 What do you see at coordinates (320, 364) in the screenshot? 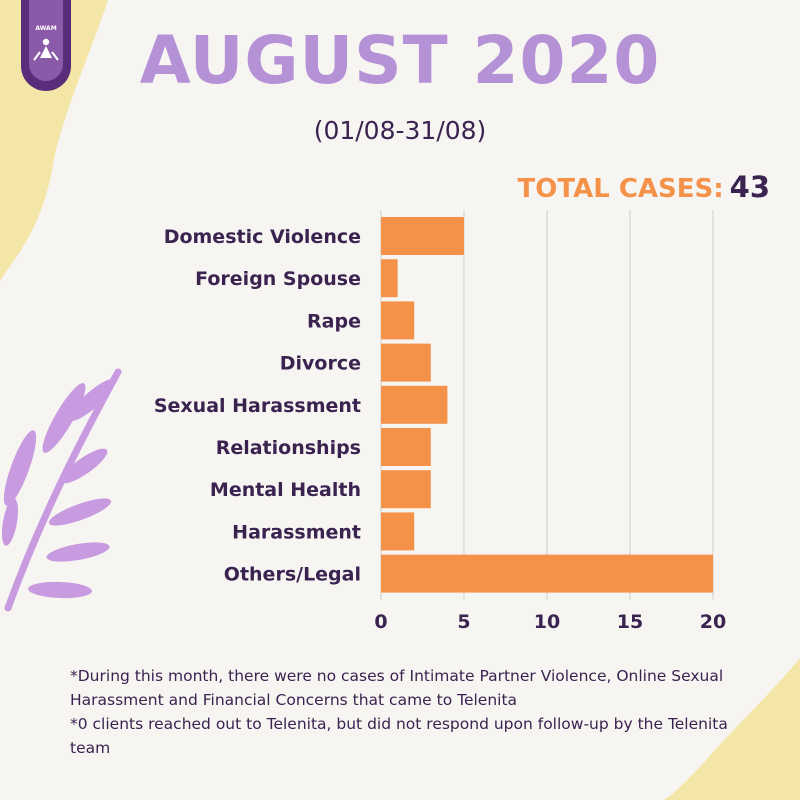
I see `category-label: Divorce` at bounding box center [320, 364].